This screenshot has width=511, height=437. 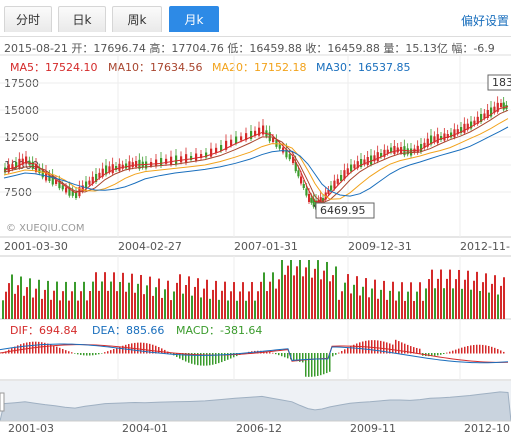 What do you see at coordinates (128, 330) in the screenshot?
I see `dea-value: DEA：885.66` at bounding box center [128, 330].